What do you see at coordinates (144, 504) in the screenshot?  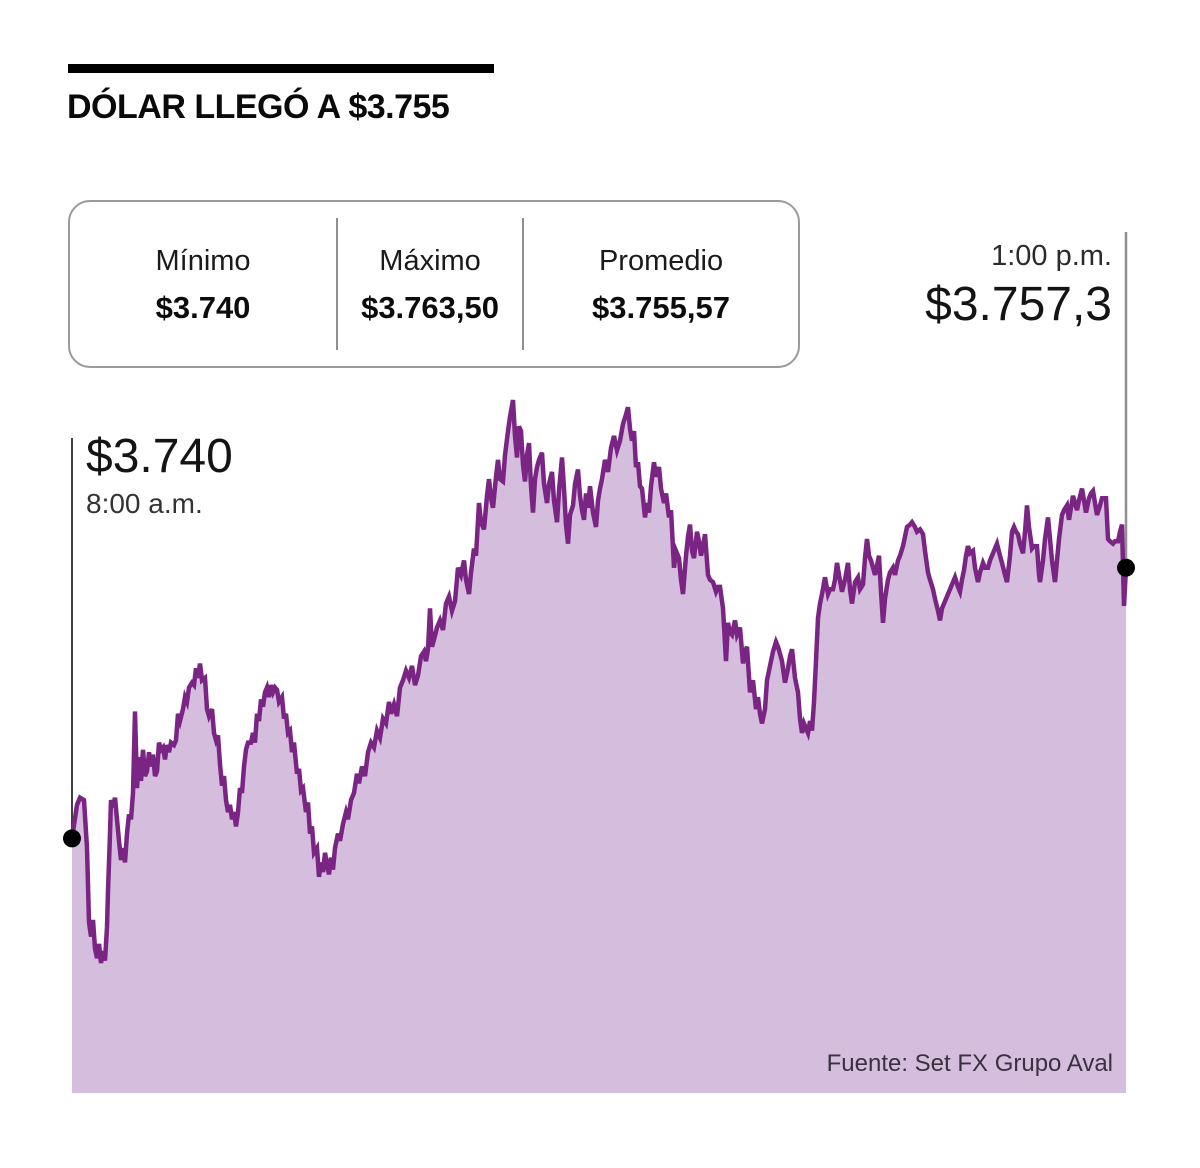 I see `start-time: 8:00 a.m.` at bounding box center [144, 504].